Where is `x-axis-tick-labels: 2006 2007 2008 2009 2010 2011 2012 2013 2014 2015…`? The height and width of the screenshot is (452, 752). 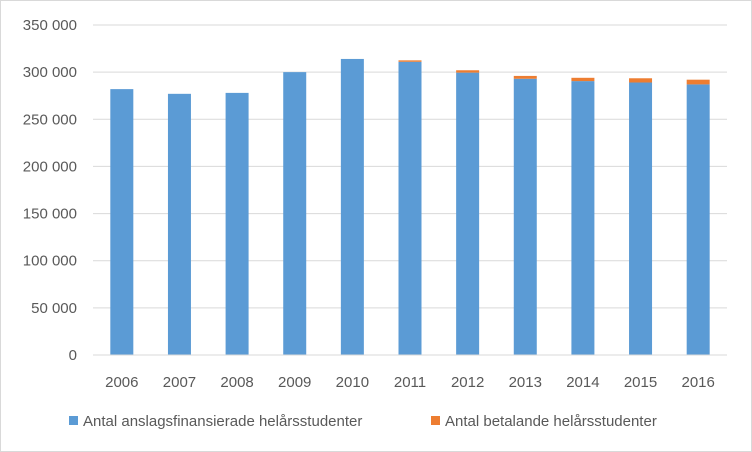 x-axis-tick-labels: 2006 2007 2008 2009 2010 2011 2012 2013 2014 2015… is located at coordinates (410, 382).